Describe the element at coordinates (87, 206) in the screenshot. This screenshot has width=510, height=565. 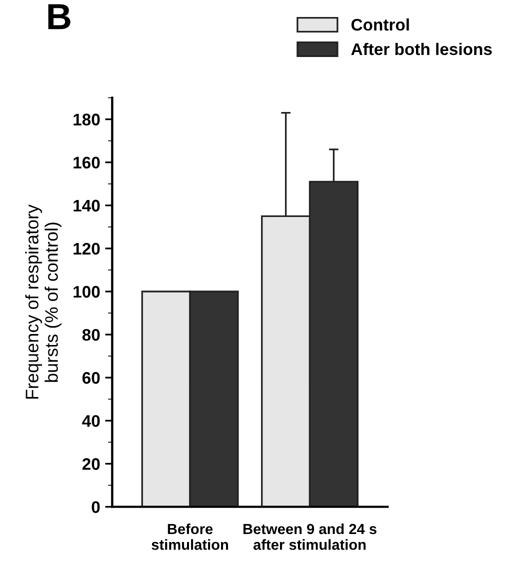
I see `y-tick-label: 140` at that location.